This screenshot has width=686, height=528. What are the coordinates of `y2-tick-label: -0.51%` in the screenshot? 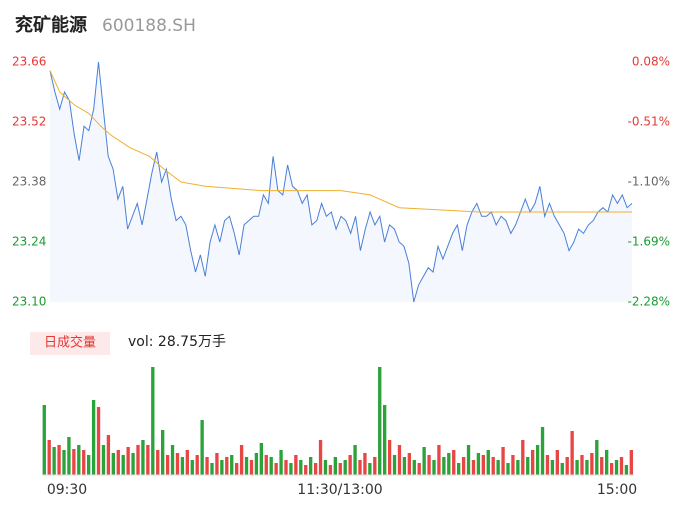 It's located at (649, 122).